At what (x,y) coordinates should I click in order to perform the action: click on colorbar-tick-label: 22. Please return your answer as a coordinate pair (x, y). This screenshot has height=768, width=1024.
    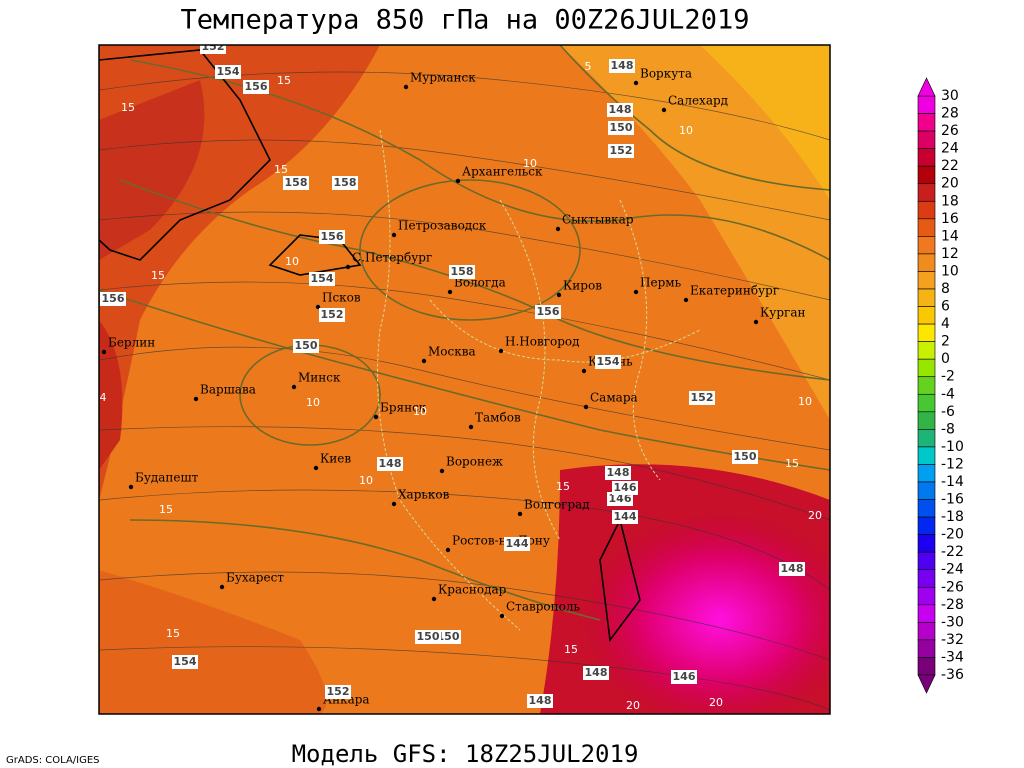
    Looking at the image, I should click on (950, 166).